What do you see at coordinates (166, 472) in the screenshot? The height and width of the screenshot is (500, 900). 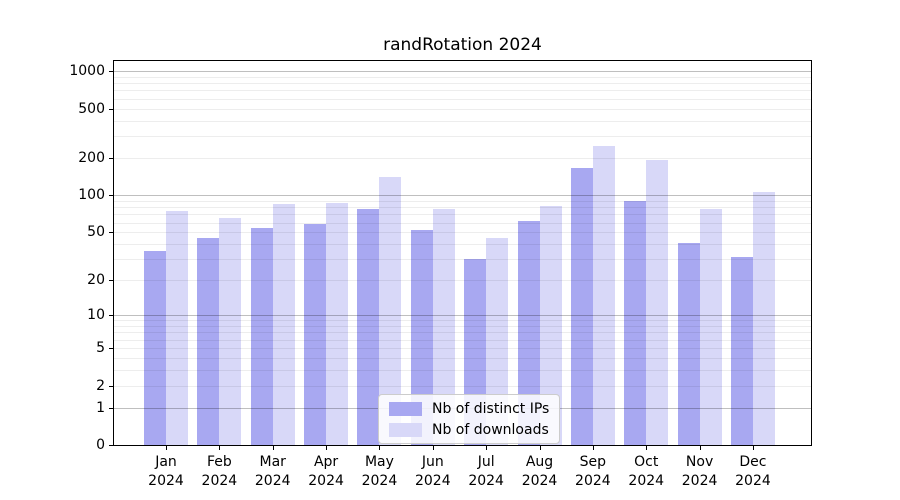 I see `x-tick-label-jan: Jan 2024` at bounding box center [166, 472].